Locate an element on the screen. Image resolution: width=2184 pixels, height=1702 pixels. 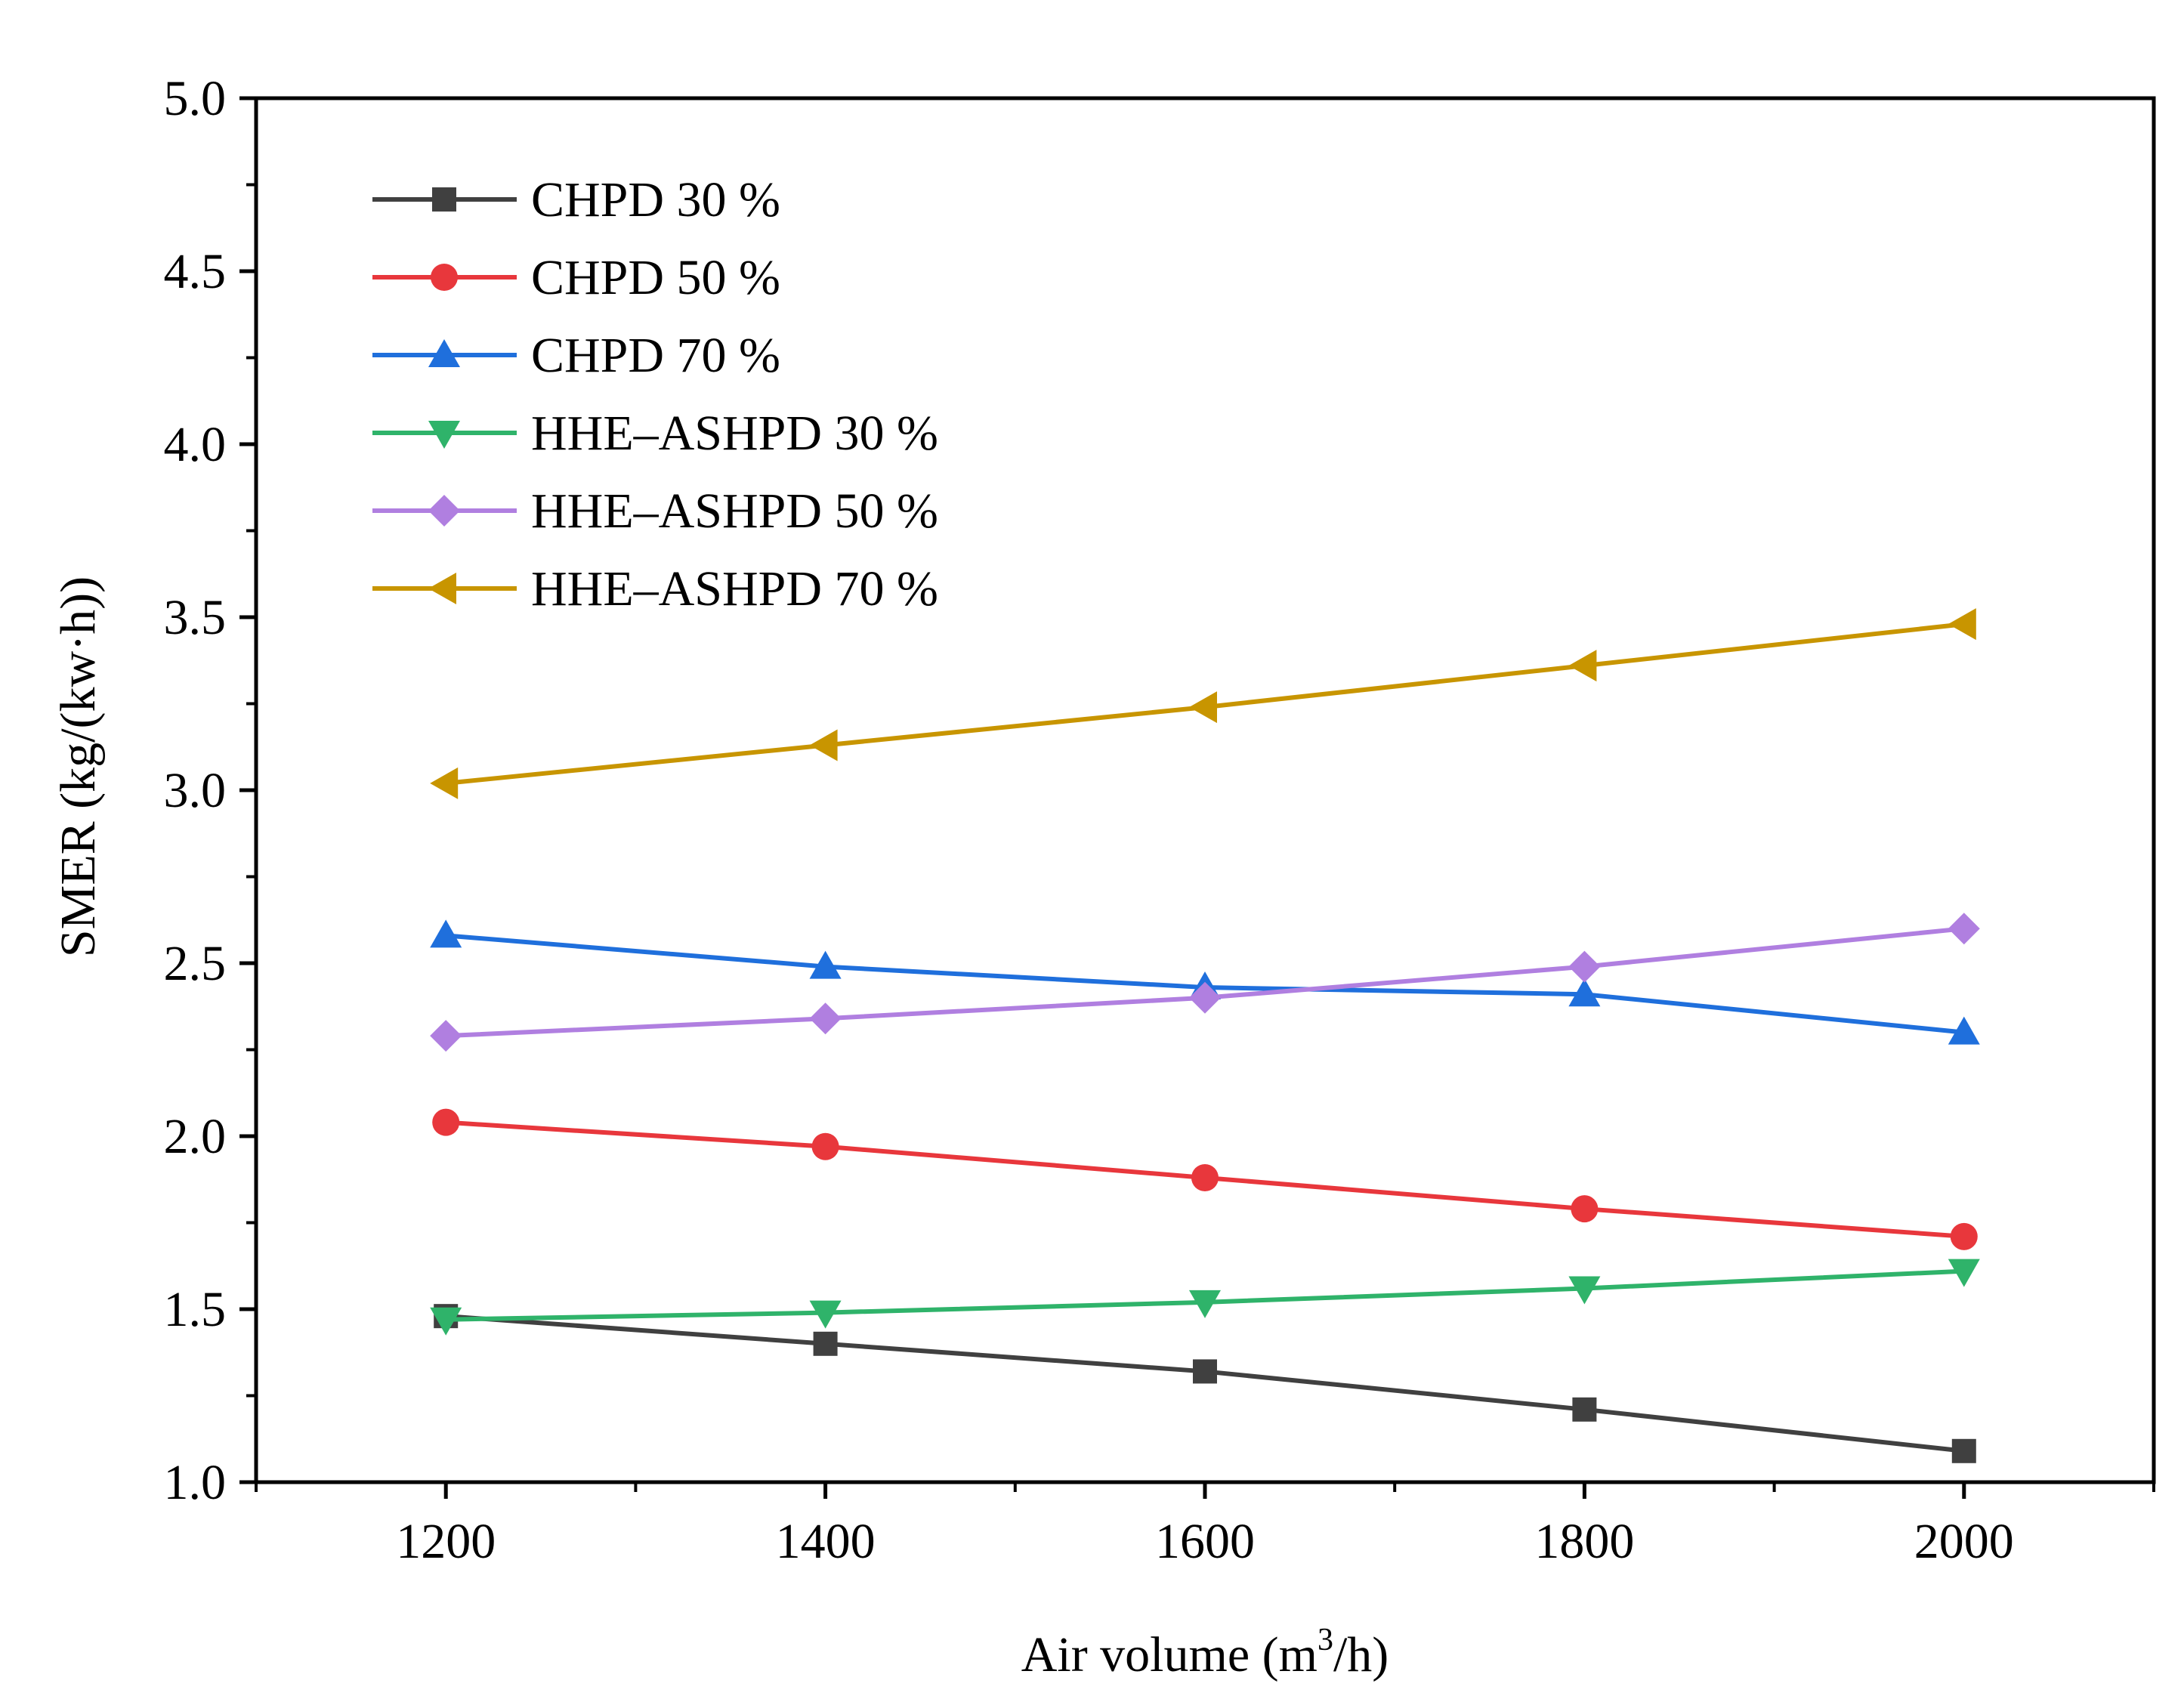
x-axis-title: Air volume (m3/h) is located at coordinates (1205, 1652).